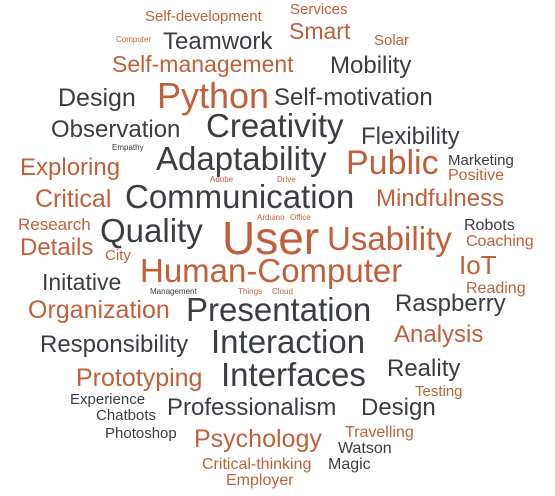  What do you see at coordinates (222, 179) in the screenshot?
I see `word-adobe: Adobe` at bounding box center [222, 179].